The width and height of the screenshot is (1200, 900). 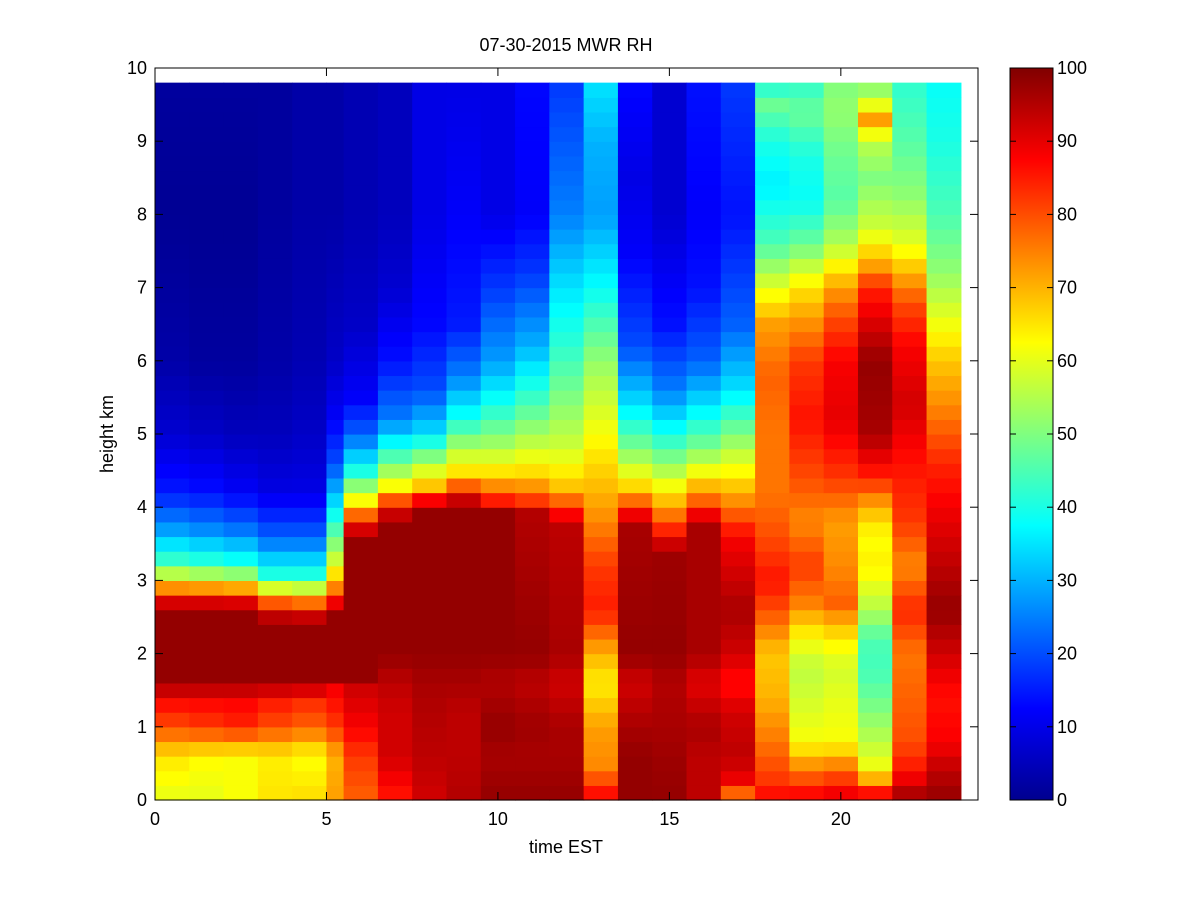 I want to click on colorbar-tick-label: 70, so click(x=1067, y=288).